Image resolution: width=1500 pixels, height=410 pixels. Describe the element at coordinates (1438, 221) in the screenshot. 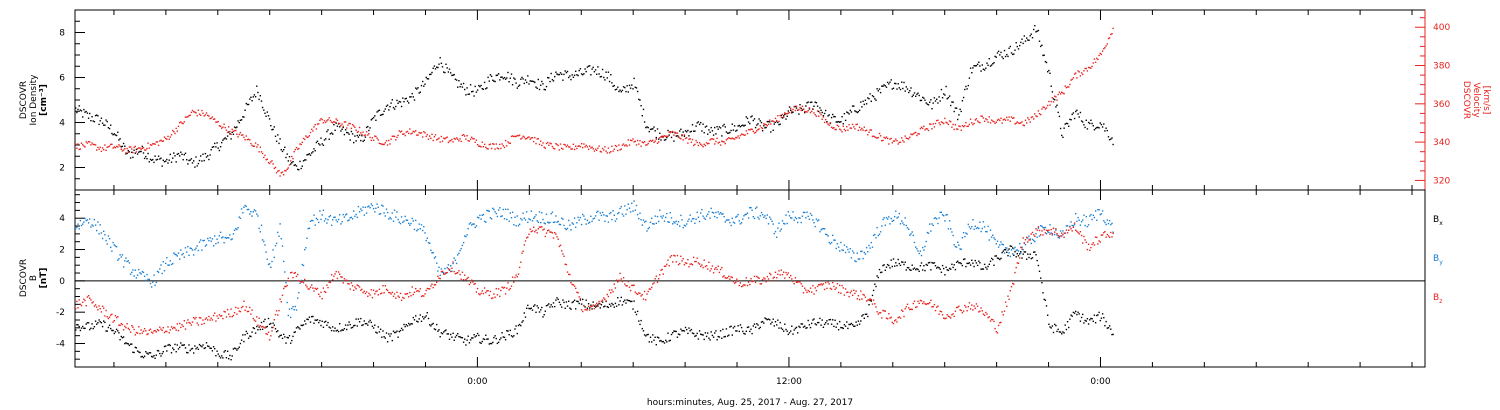

I see `legend-bx: Bx` at that location.